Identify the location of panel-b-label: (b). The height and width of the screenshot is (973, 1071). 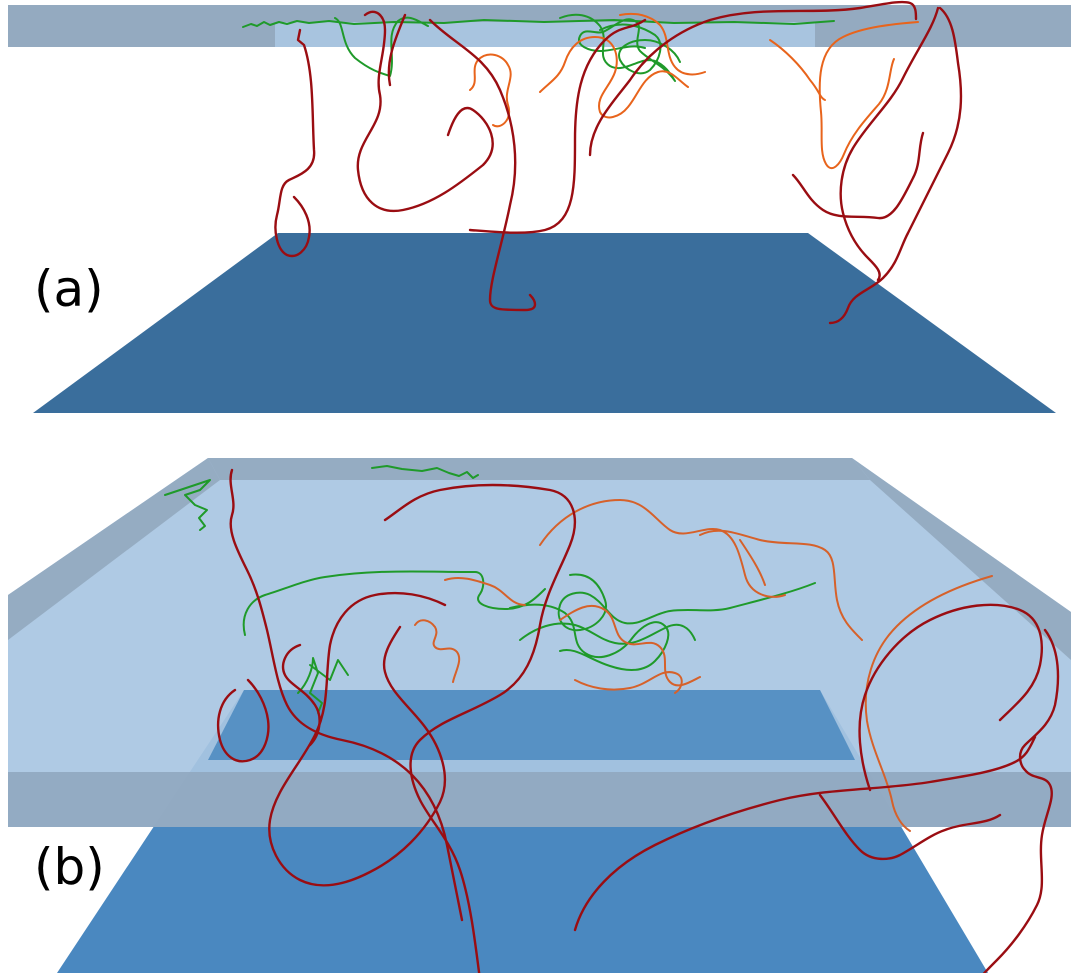
(69, 867).